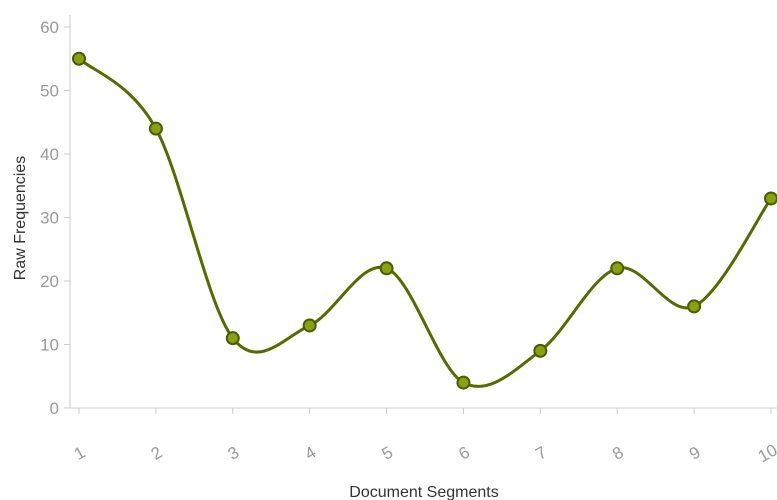 This screenshot has height=500, width=777. What do you see at coordinates (49, 91) in the screenshot?
I see `y-tick-label: 50` at bounding box center [49, 91].